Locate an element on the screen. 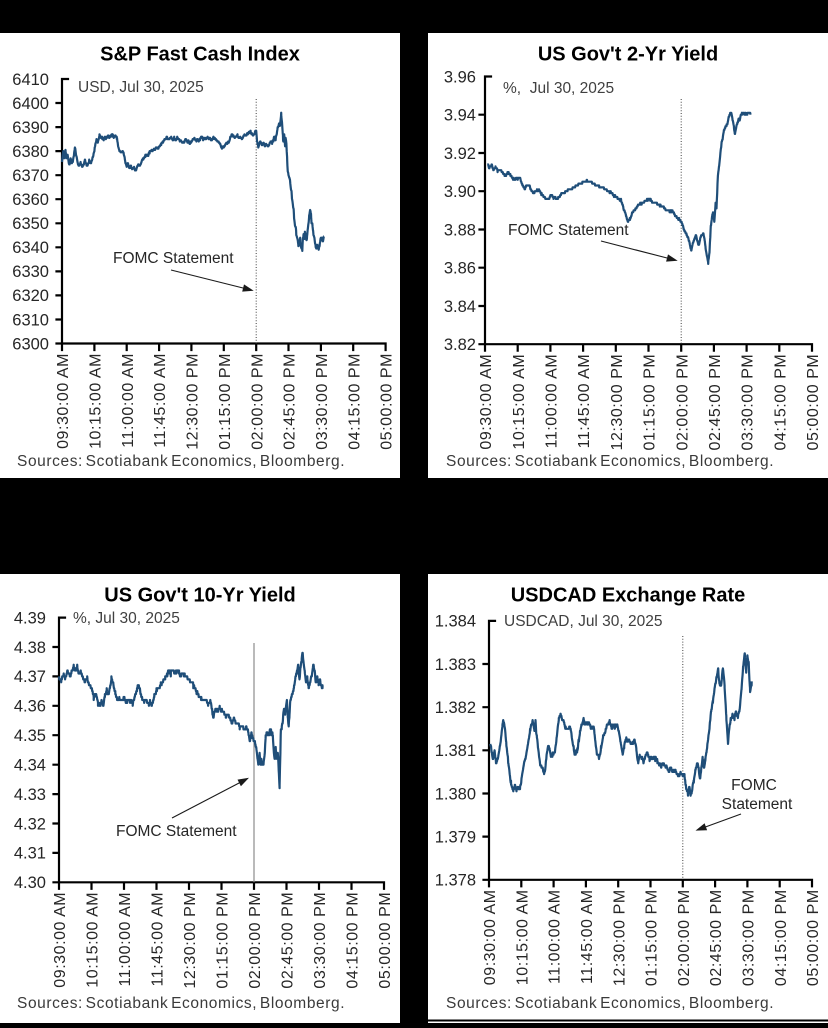 The width and height of the screenshot is (828, 1028). svg-text: 1.383 is located at coordinates (455, 665).